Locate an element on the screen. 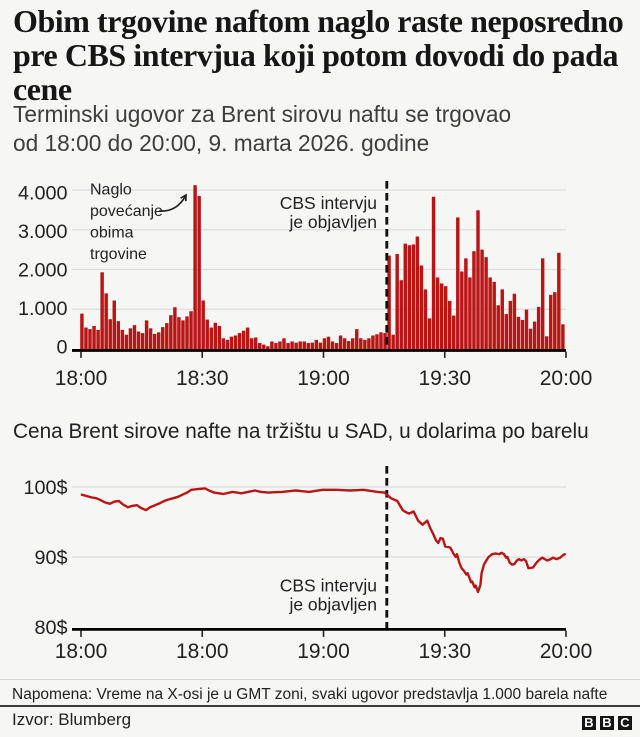 The height and width of the screenshot is (737, 640). svg-text: Naglo is located at coordinates (111, 190).